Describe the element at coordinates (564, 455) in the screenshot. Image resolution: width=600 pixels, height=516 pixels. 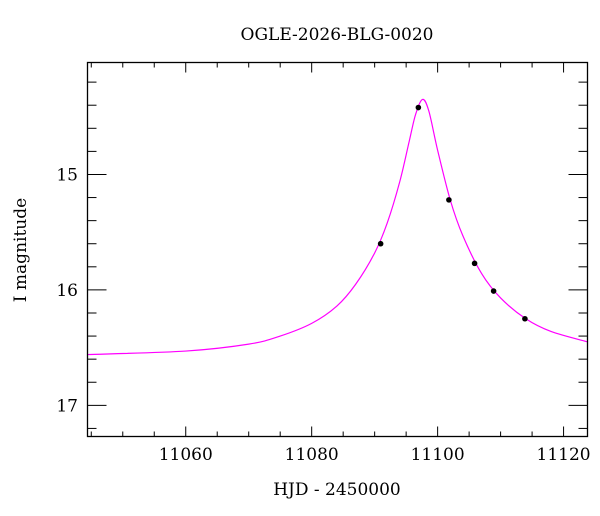
I see `x-tick-label: 11120` at that location.